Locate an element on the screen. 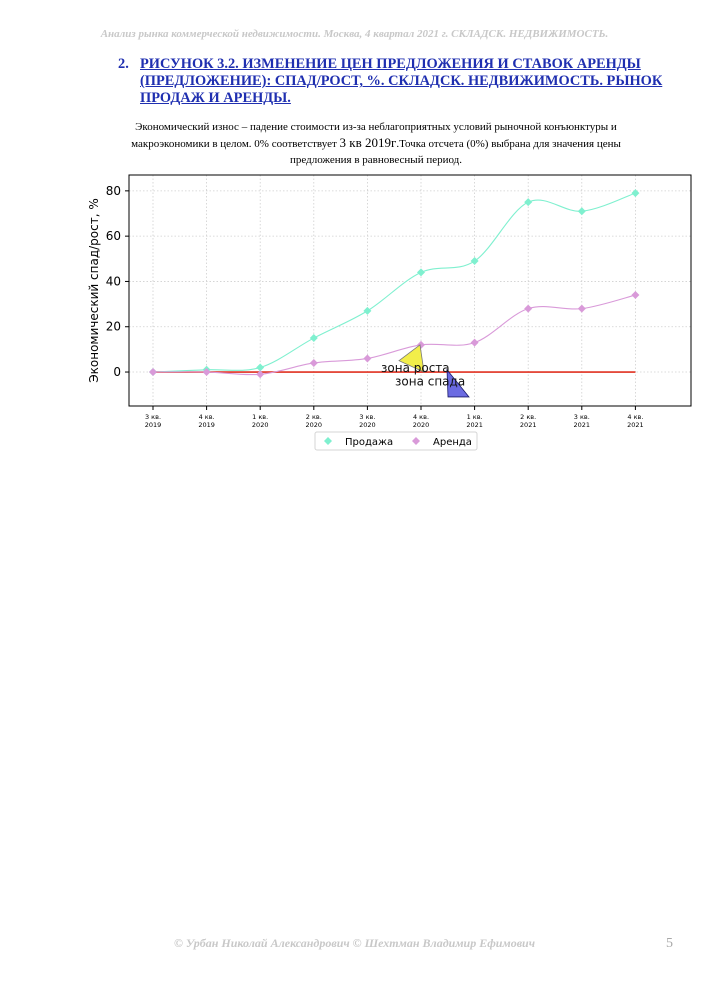  y-tick-label: 60 is located at coordinates (113, 236).